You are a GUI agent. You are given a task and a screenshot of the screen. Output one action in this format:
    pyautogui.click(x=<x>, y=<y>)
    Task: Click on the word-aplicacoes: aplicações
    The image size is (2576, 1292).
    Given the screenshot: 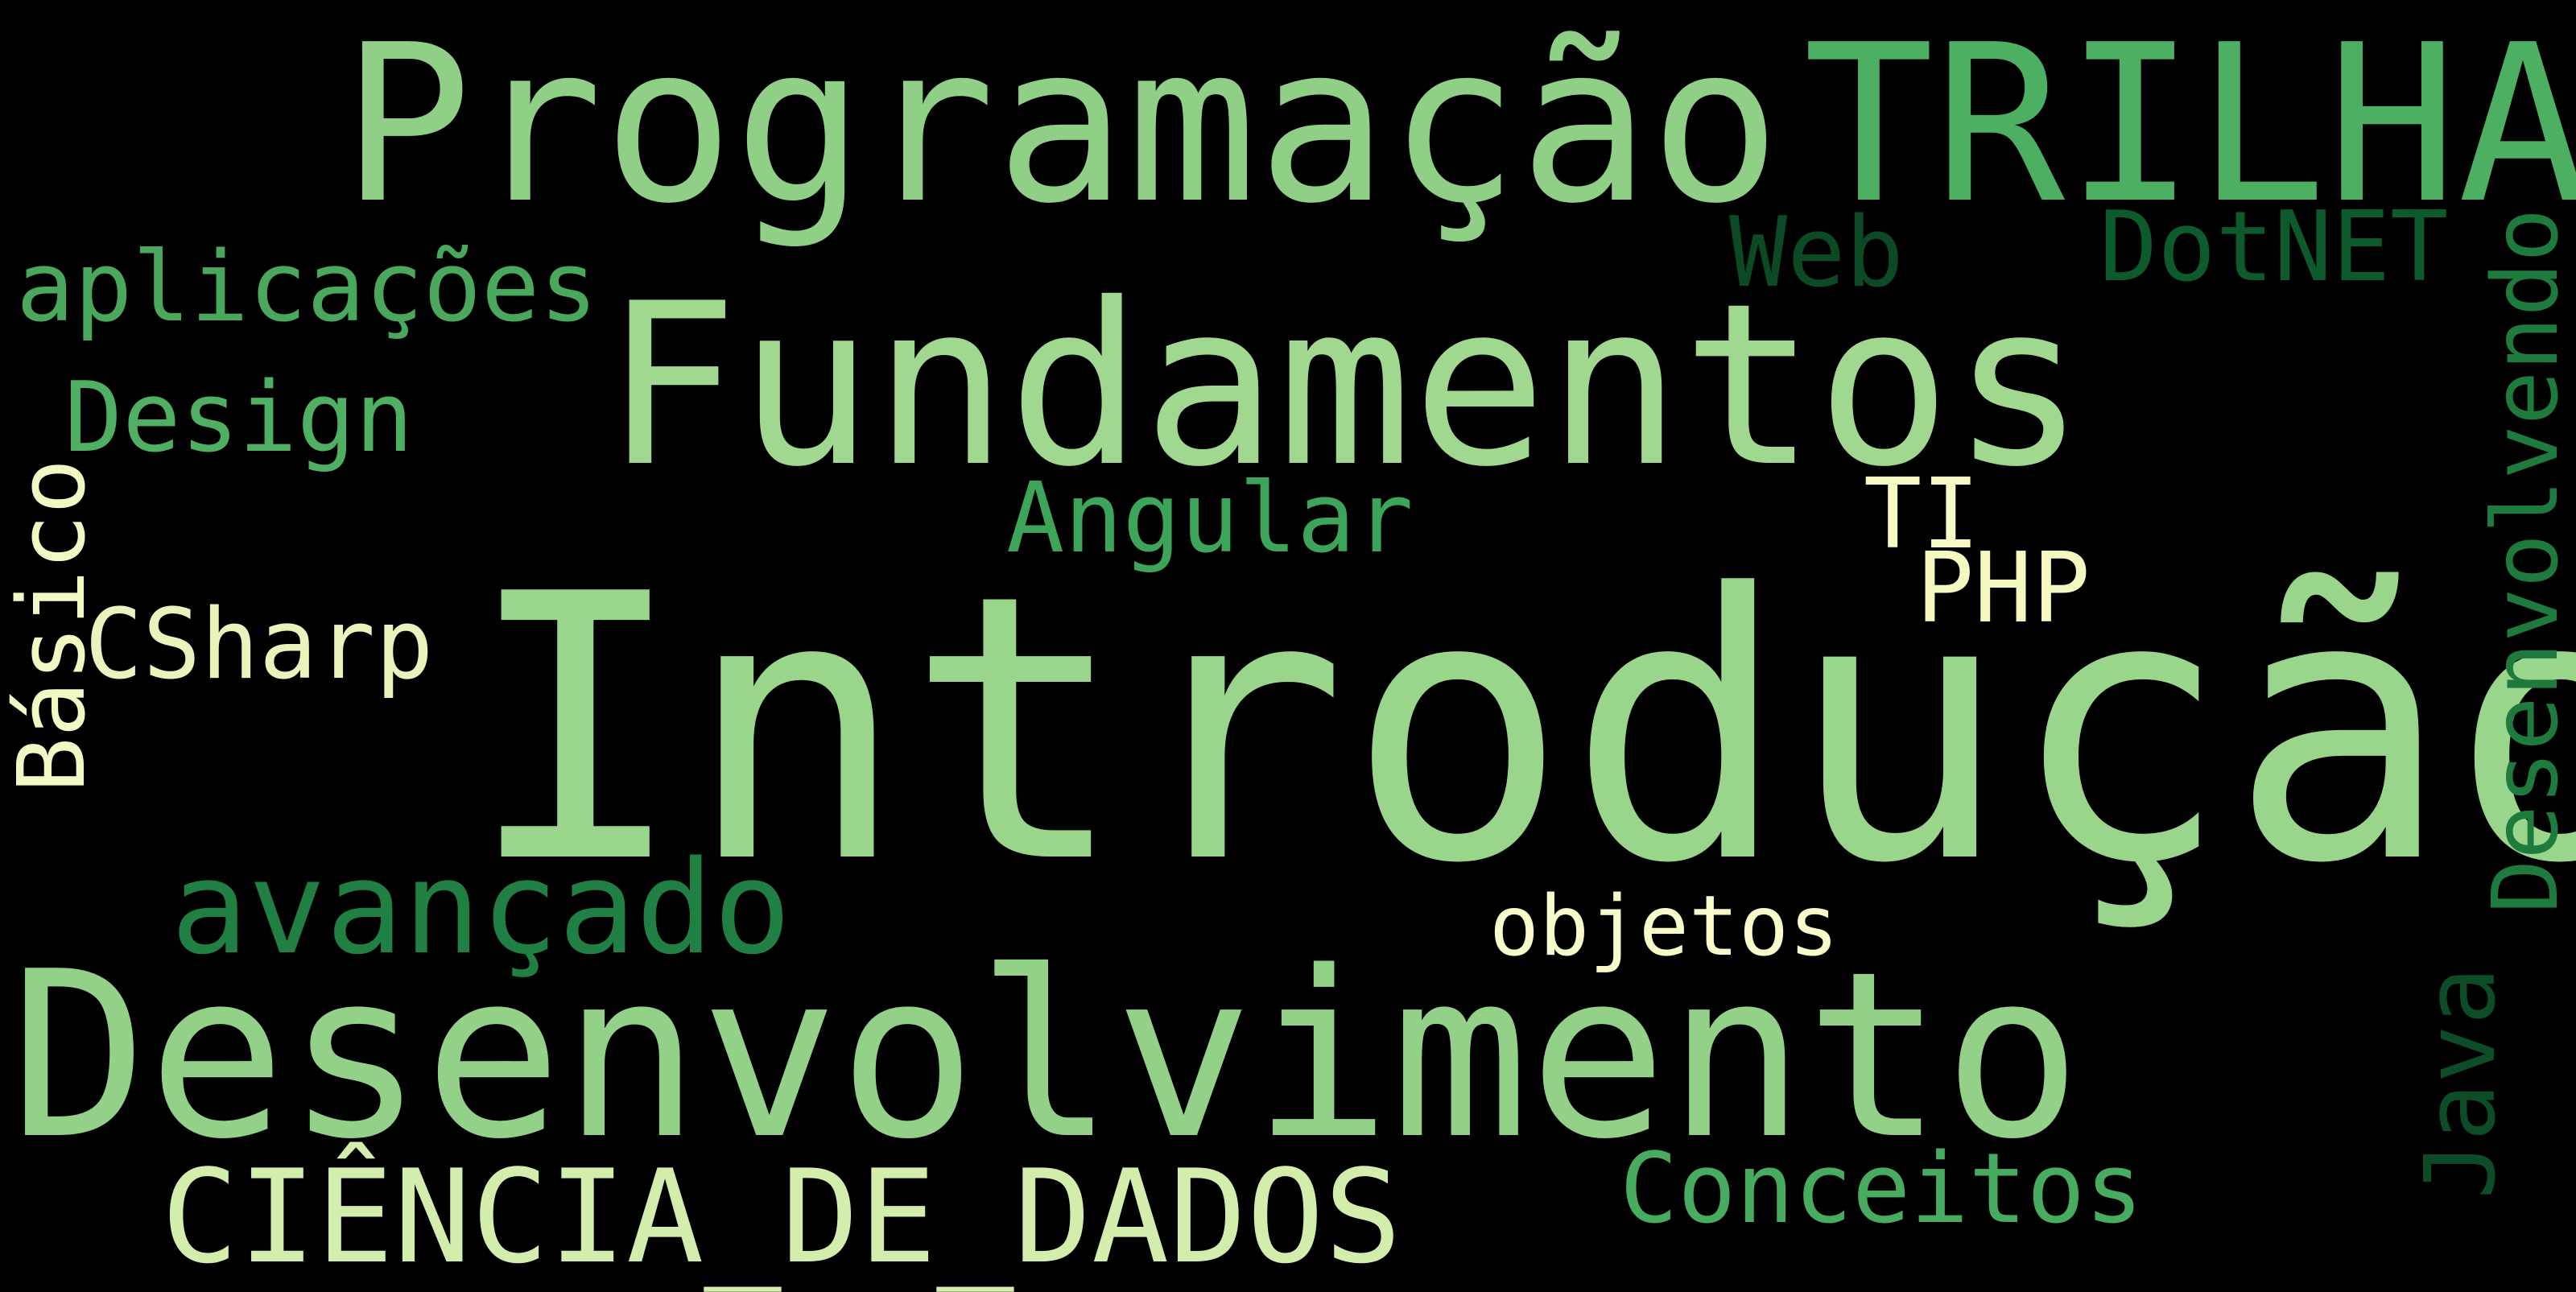 What is the action you would take?
    pyautogui.click(x=307, y=288)
    